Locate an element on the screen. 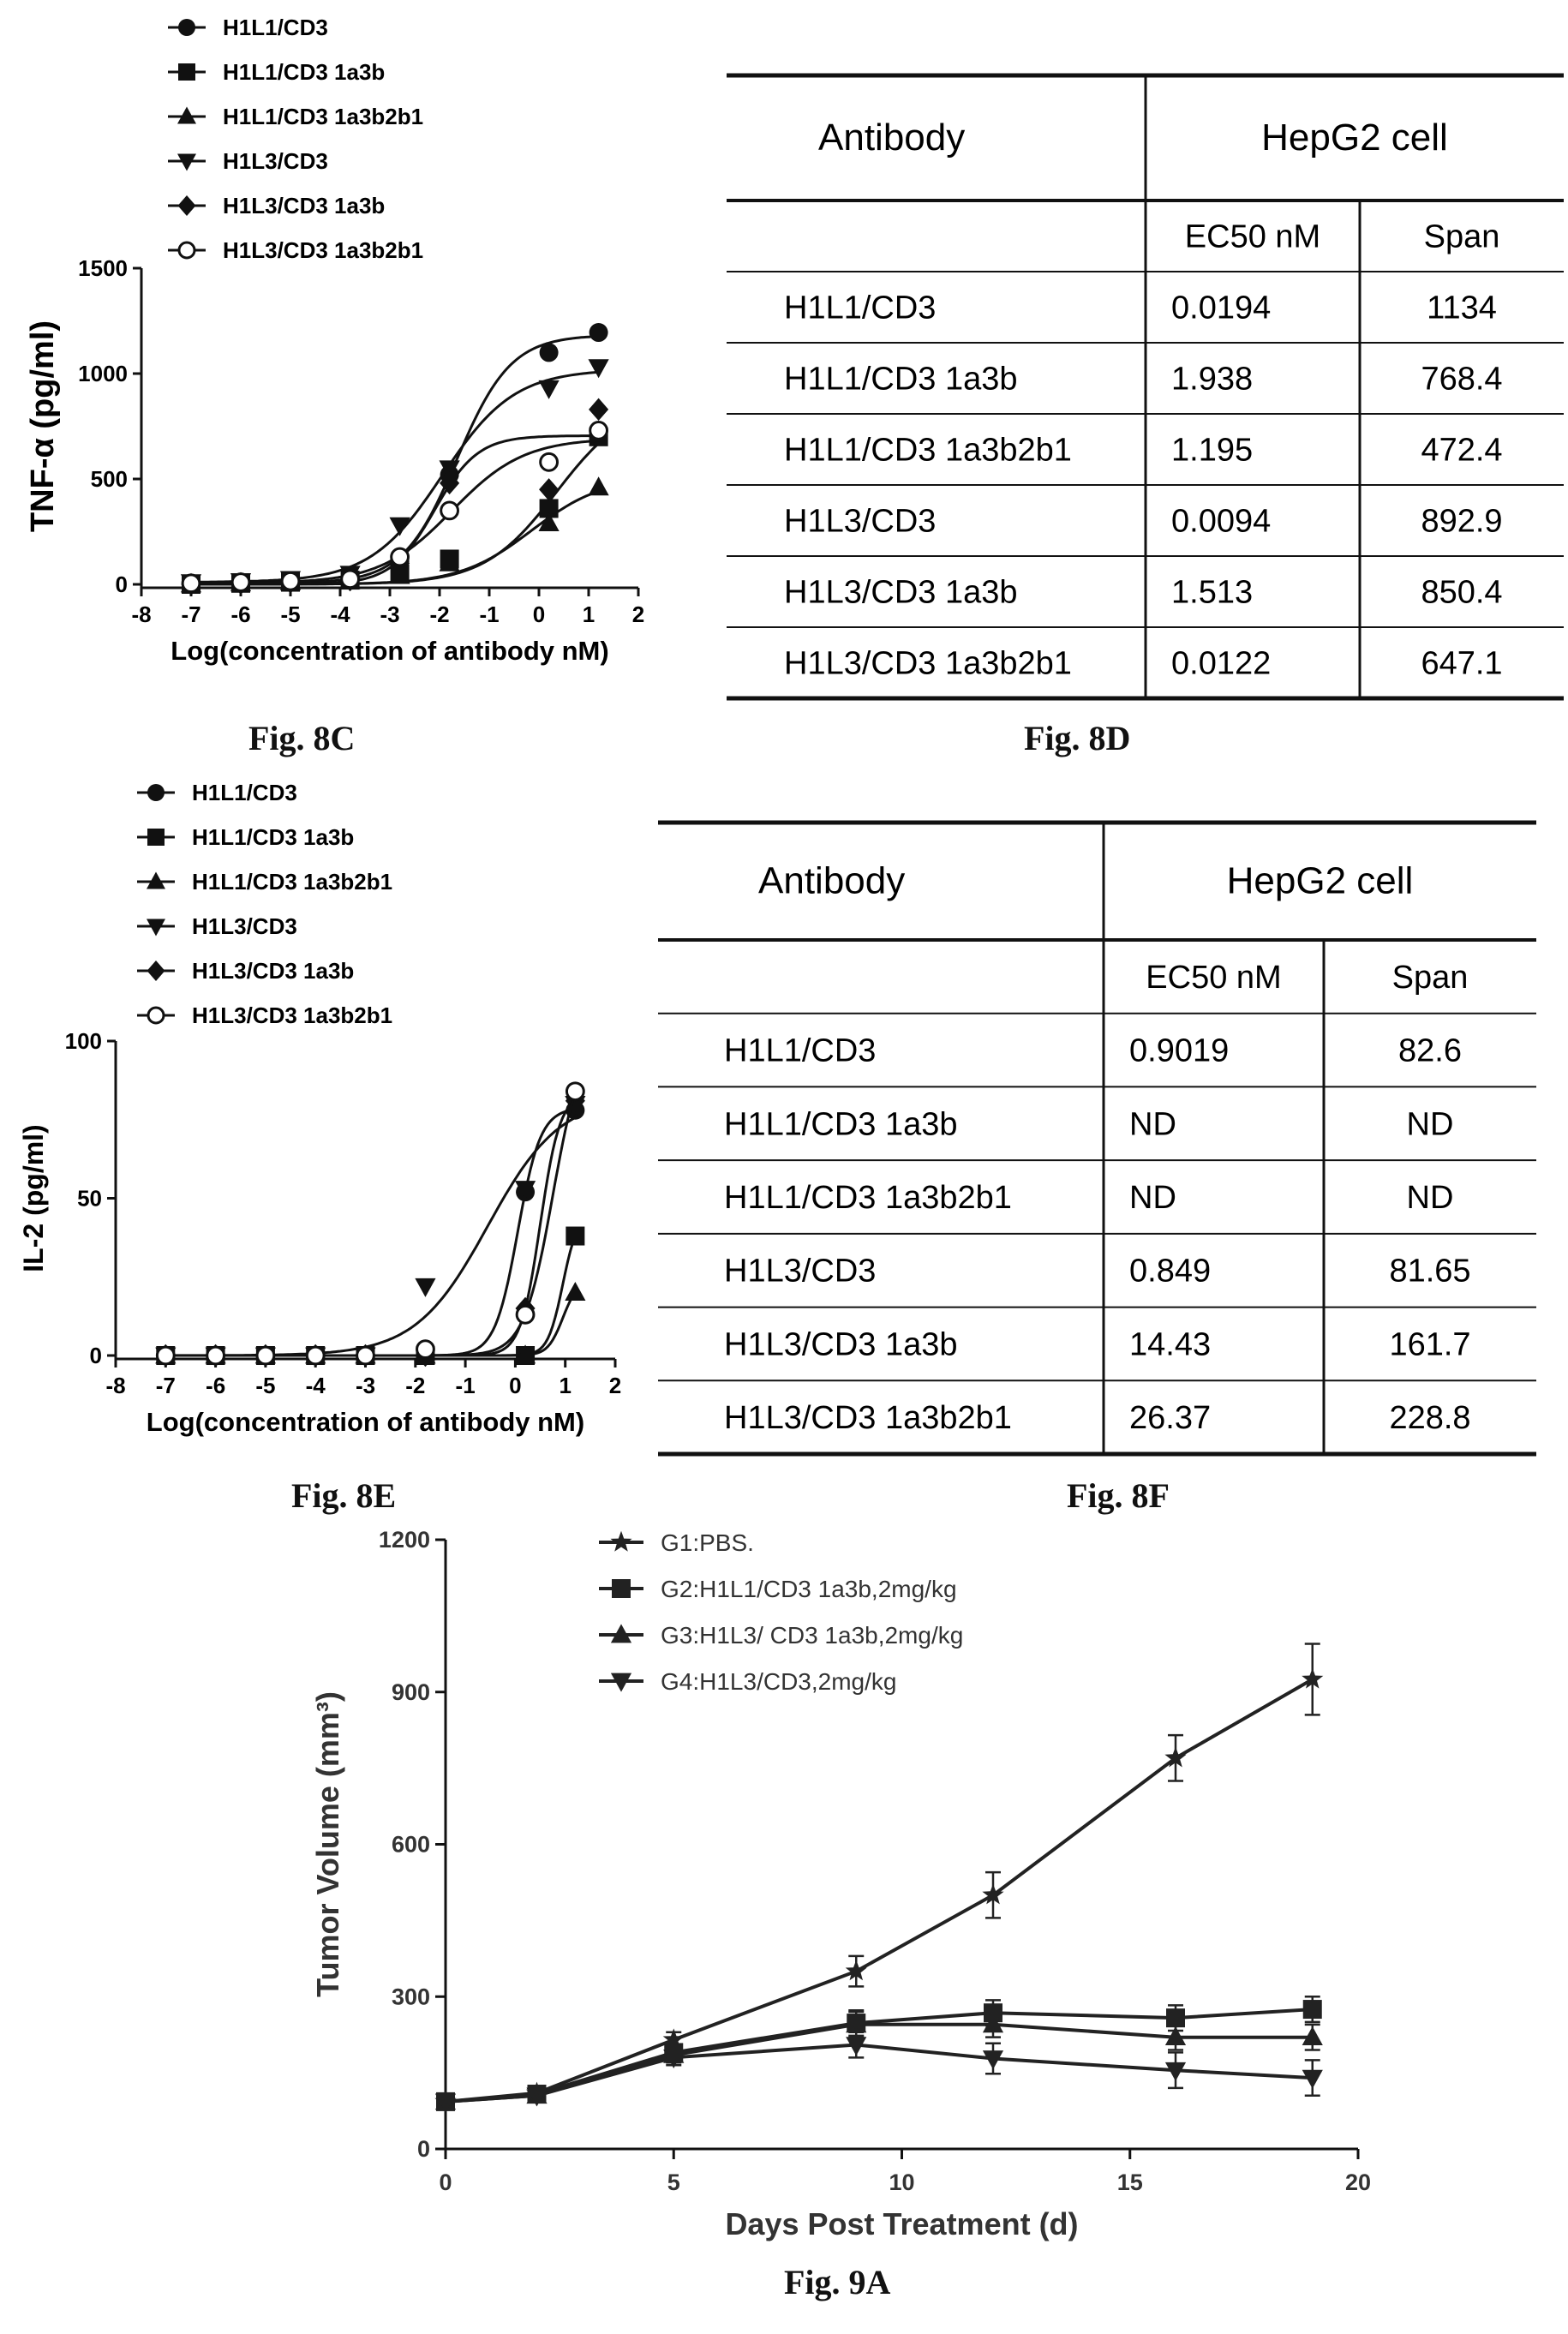 The width and height of the screenshot is (1568, 2334). fig-8f-cell-antibody: H1L1/CD3 1a3b is located at coordinates (841, 1124).